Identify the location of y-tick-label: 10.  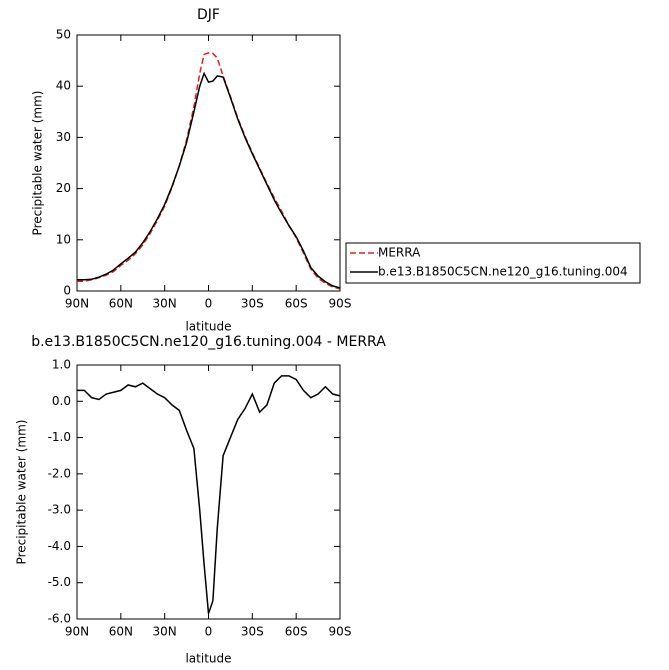
(63, 239).